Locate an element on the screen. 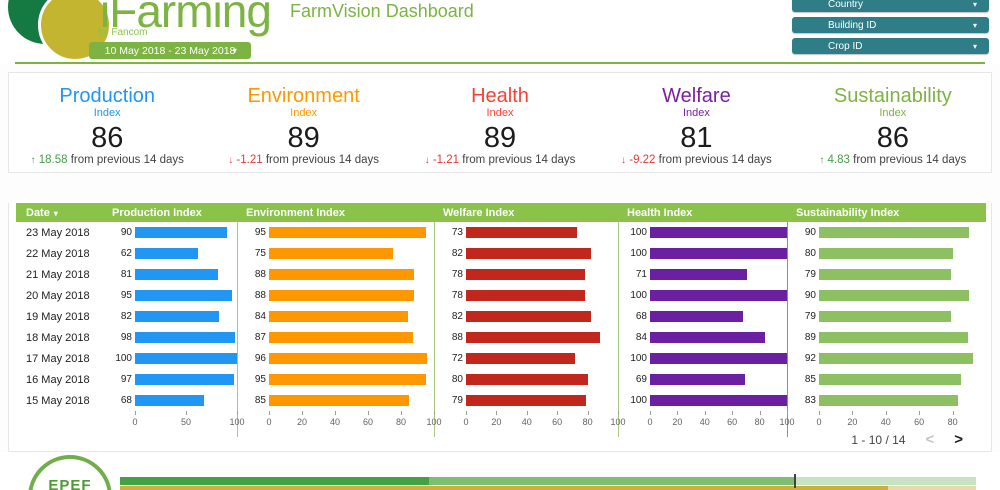 This screenshot has width=1000, height=490. chart-cell: 68 is located at coordinates (703, 316).